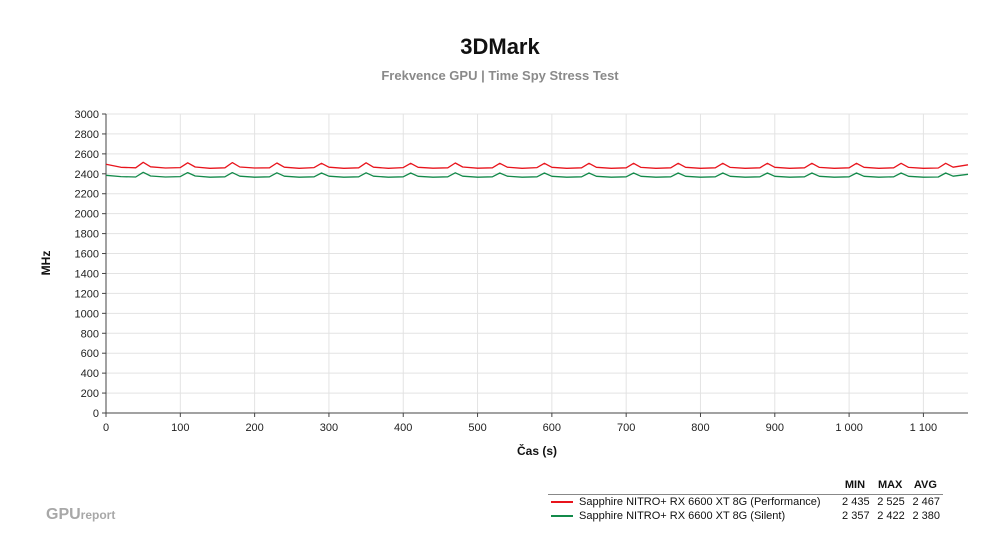  I want to click on legend-avg-silent: 2 380, so click(926, 516).